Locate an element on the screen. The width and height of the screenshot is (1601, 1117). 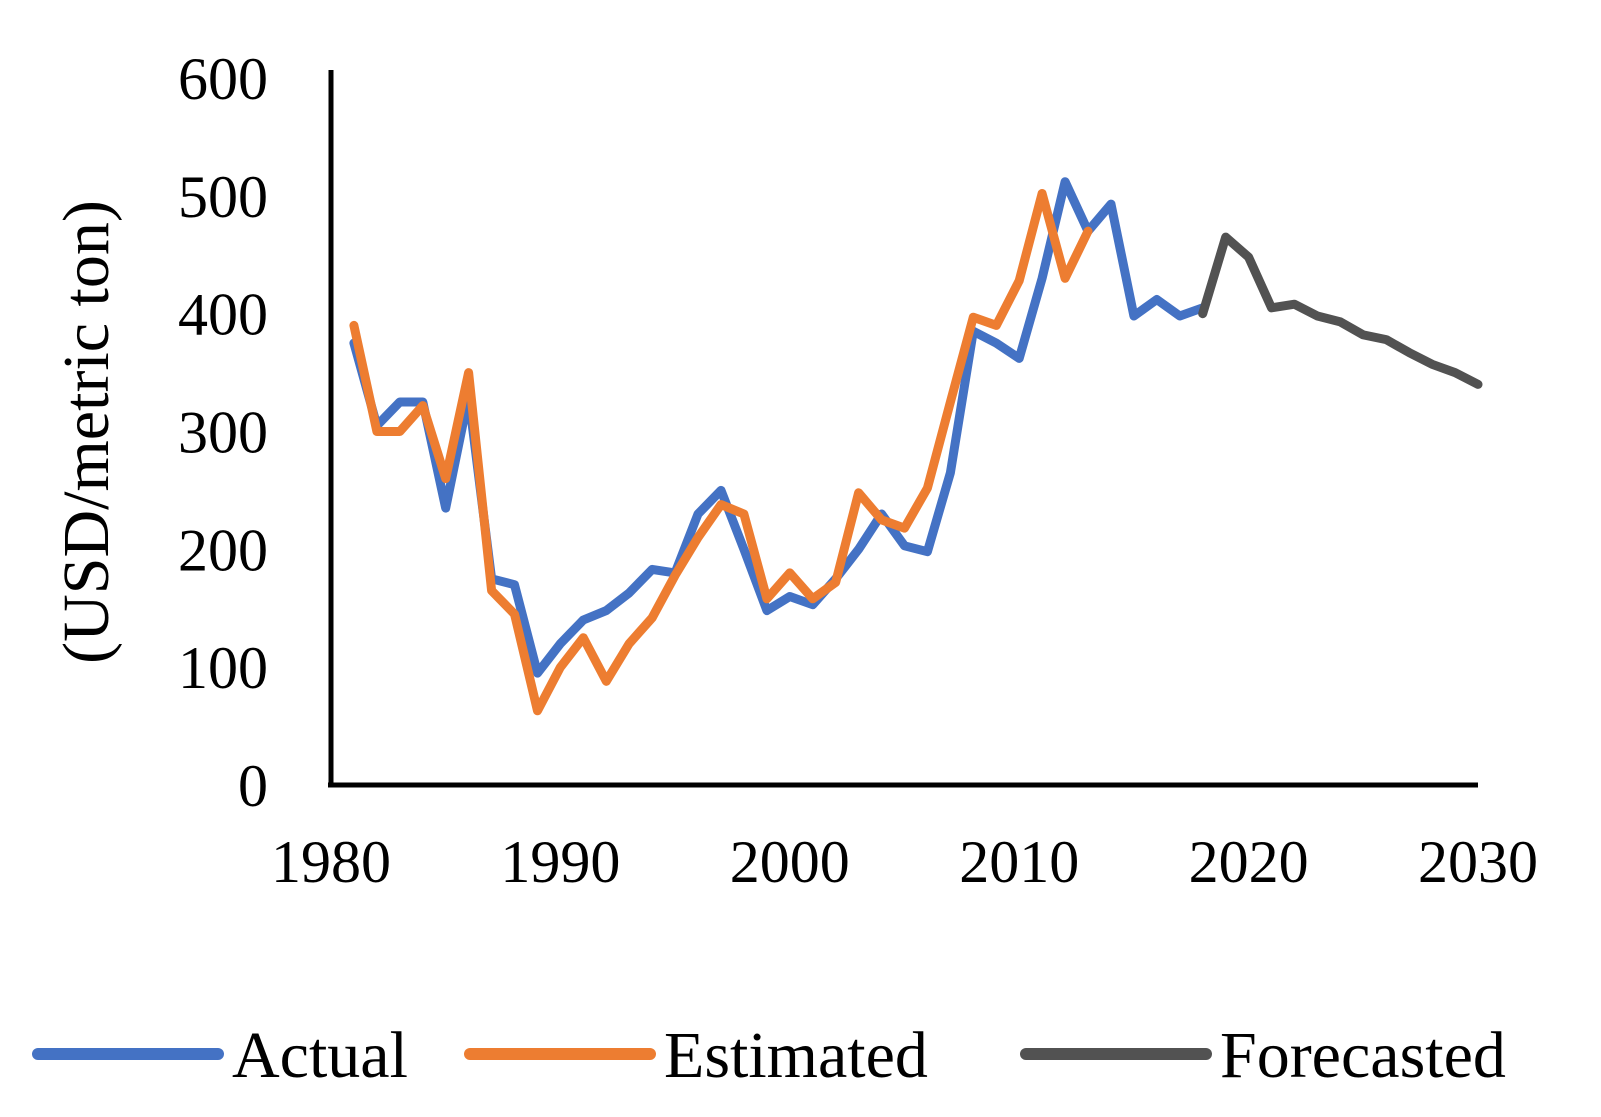
y-tick-labels: 0 100 200 300 400 500 600 is located at coordinates (223, 432).